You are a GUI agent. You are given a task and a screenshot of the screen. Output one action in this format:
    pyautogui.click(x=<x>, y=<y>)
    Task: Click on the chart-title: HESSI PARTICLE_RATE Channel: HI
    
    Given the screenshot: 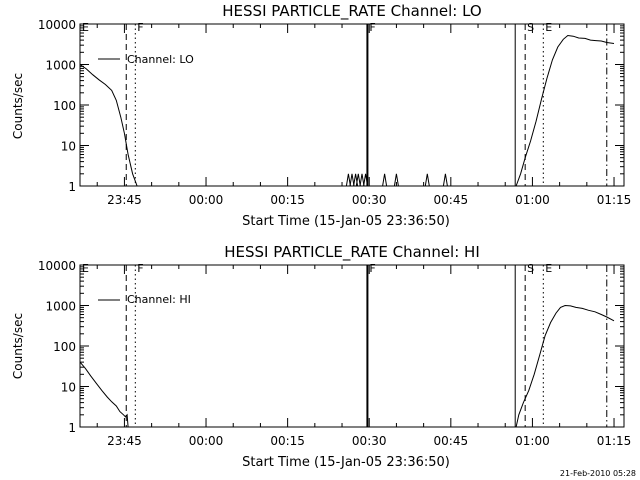 What is the action you would take?
    pyautogui.click(x=352, y=252)
    